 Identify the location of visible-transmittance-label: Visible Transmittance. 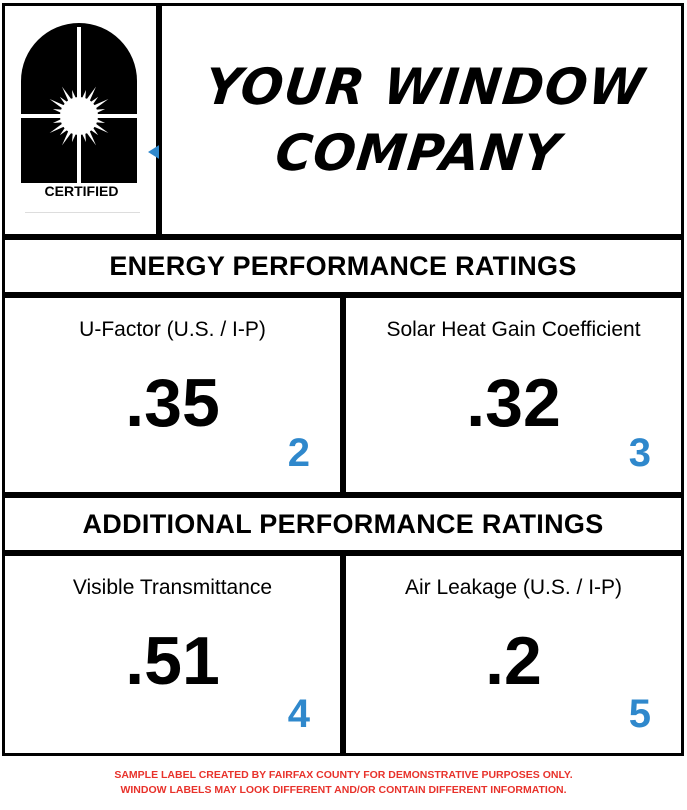
(172, 587).